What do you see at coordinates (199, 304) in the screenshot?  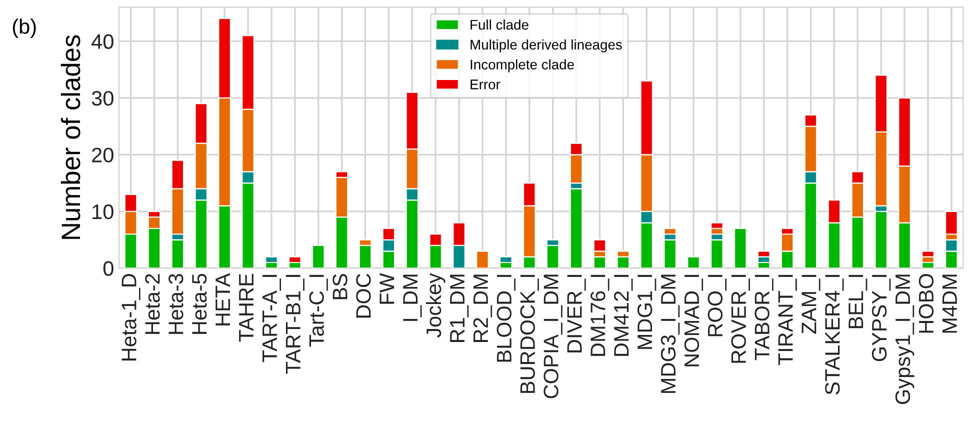 I see `x-tick-label: Heta-5` at bounding box center [199, 304].